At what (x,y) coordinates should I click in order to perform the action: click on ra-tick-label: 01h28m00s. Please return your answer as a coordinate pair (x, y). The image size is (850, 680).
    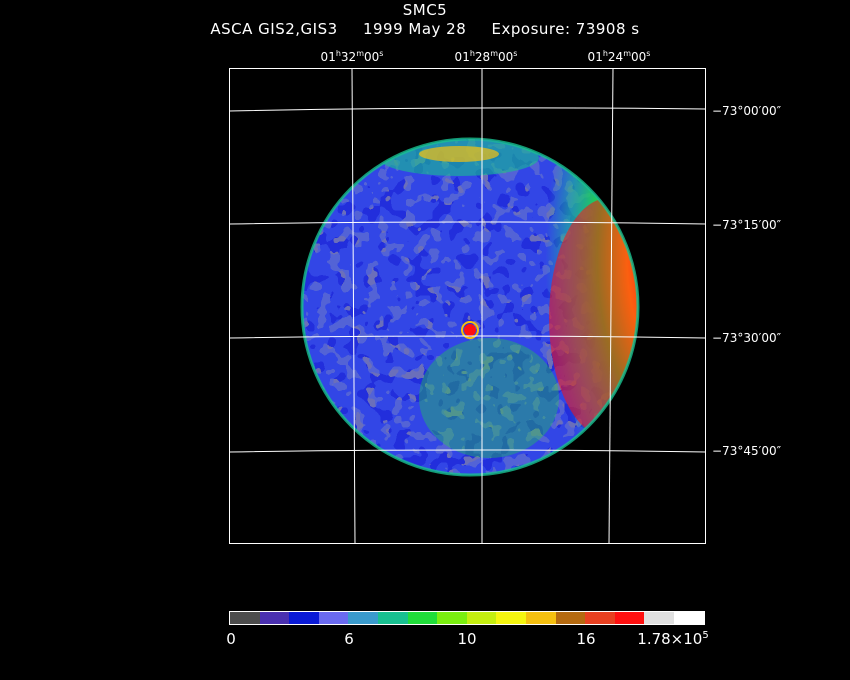
    Looking at the image, I should click on (486, 56).